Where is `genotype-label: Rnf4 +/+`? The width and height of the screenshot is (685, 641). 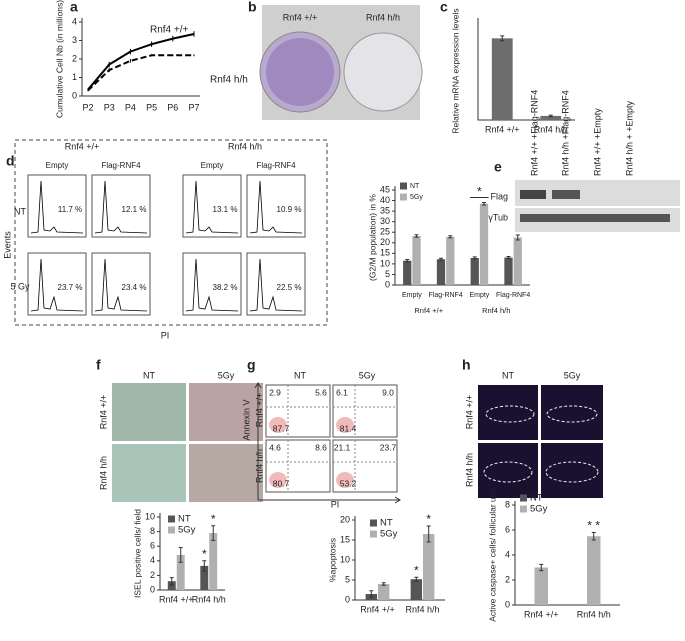
genotype-label: Rnf4 +/+ is located at coordinates (82, 146).